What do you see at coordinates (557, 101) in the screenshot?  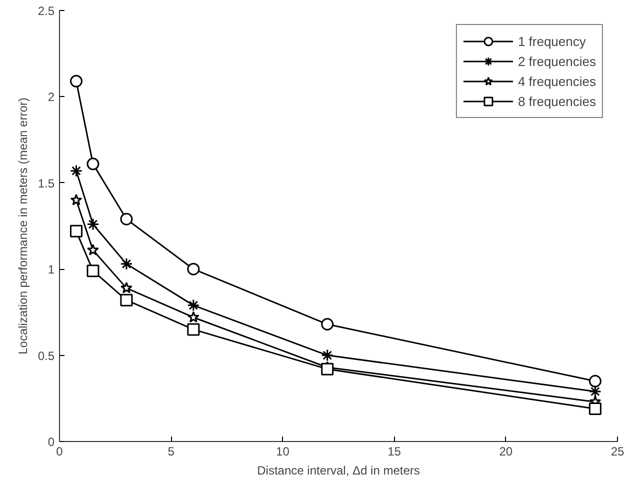 I see `legend-label: 8 frequencies` at bounding box center [557, 101].